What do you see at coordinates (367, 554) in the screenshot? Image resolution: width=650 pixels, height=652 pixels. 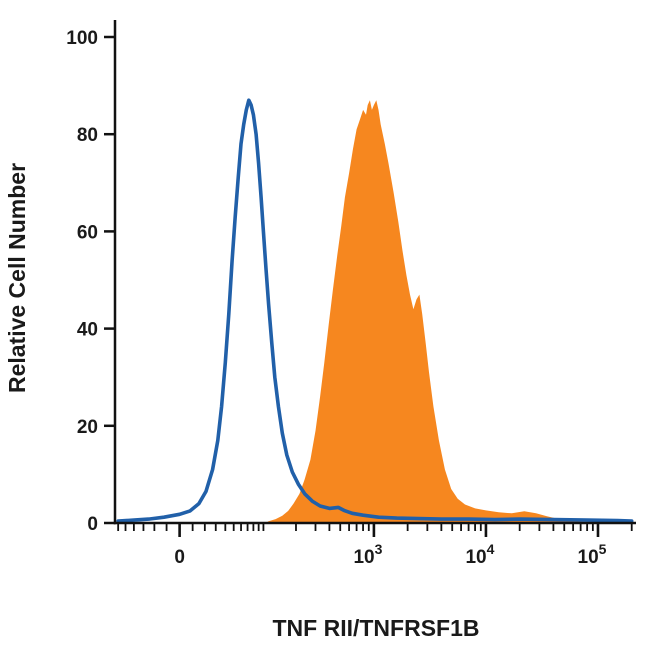 I see `x-tick-label: 10³` at bounding box center [367, 554].